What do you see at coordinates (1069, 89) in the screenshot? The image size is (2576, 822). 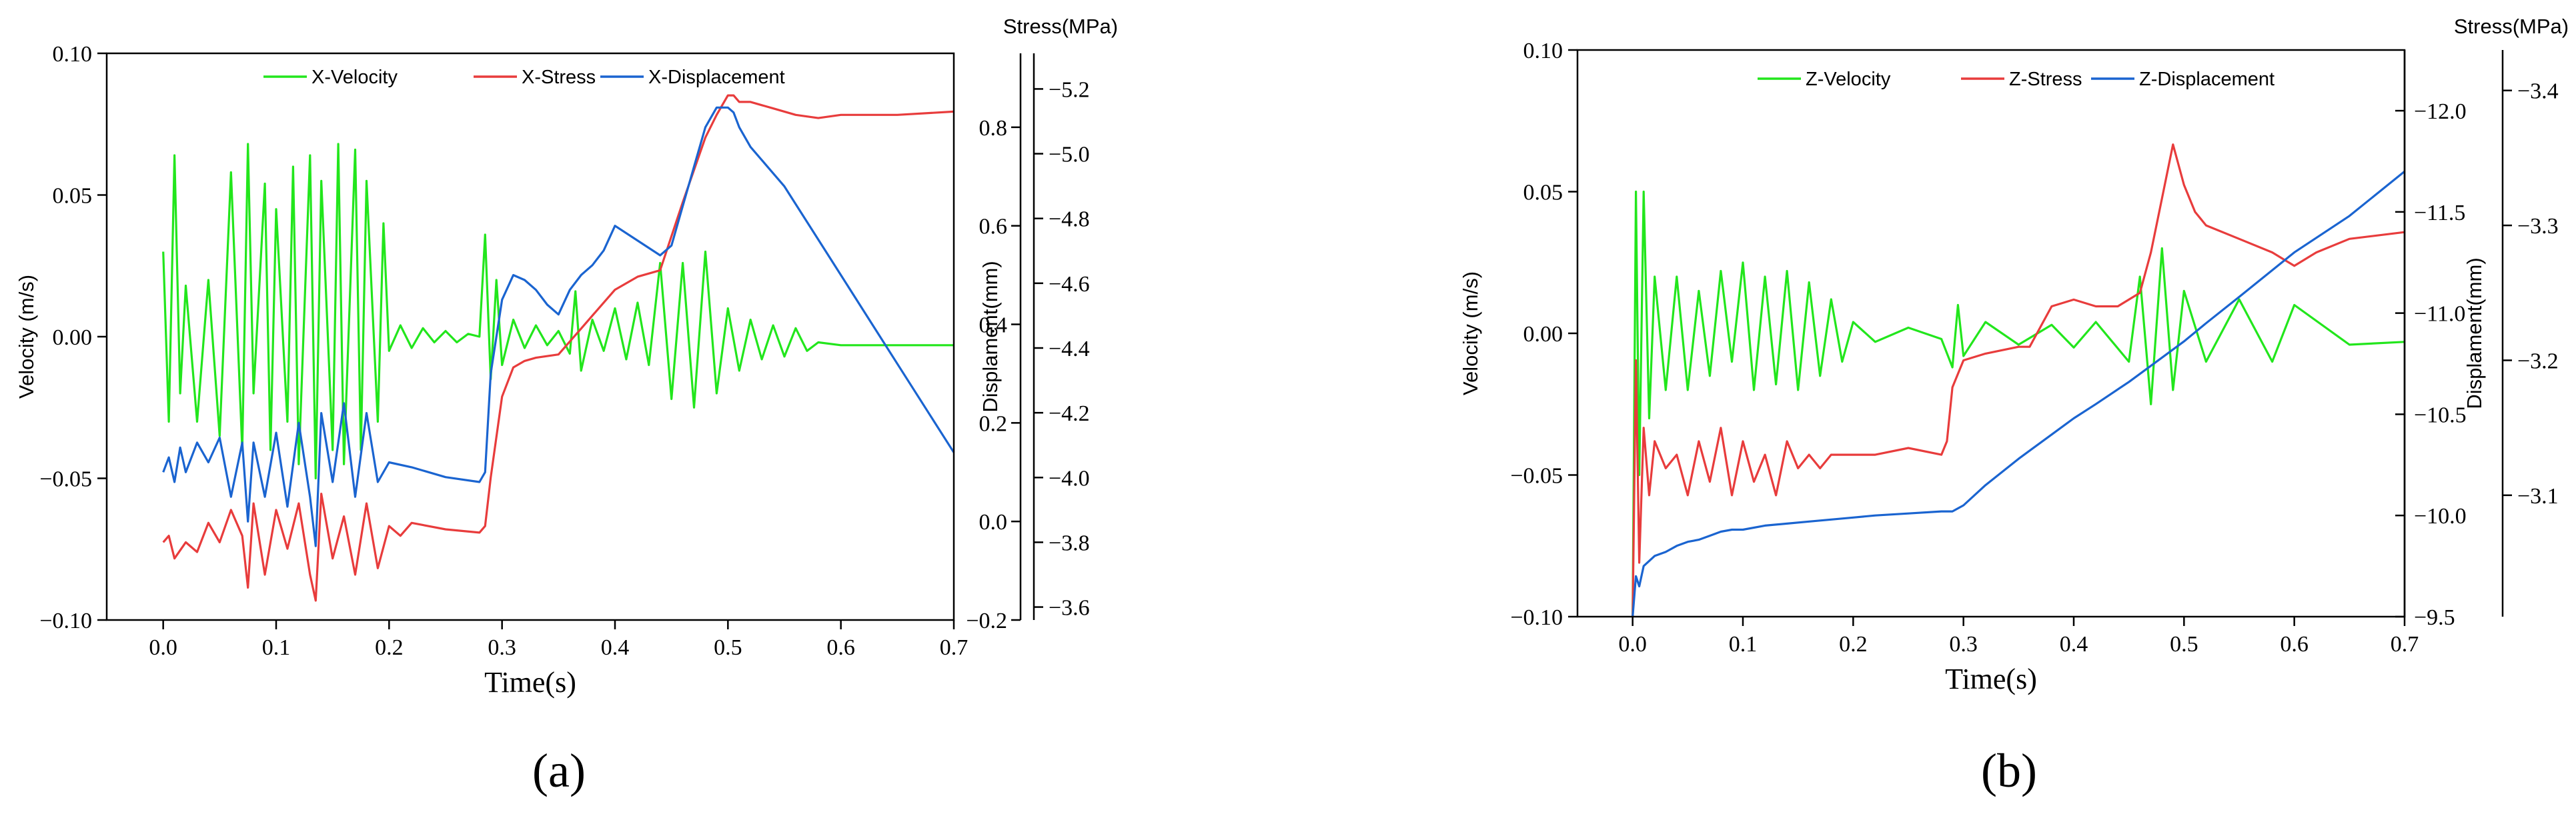 I see `right2-tick-label: −5.2` at bounding box center [1069, 89].